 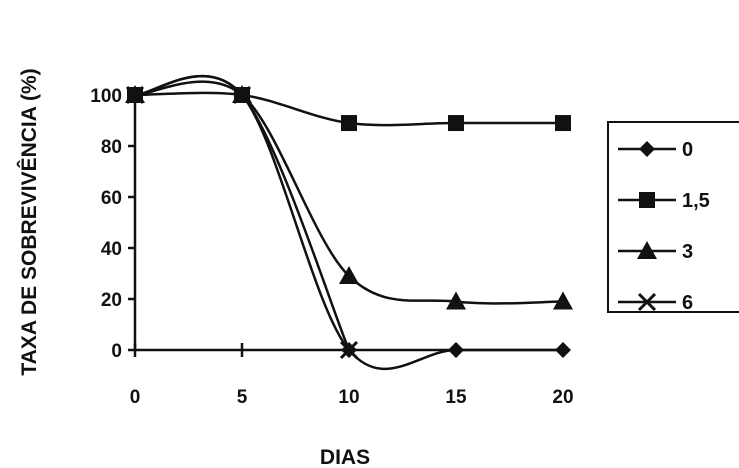 I want to click on y-tick-label: 80, so click(x=111, y=147).